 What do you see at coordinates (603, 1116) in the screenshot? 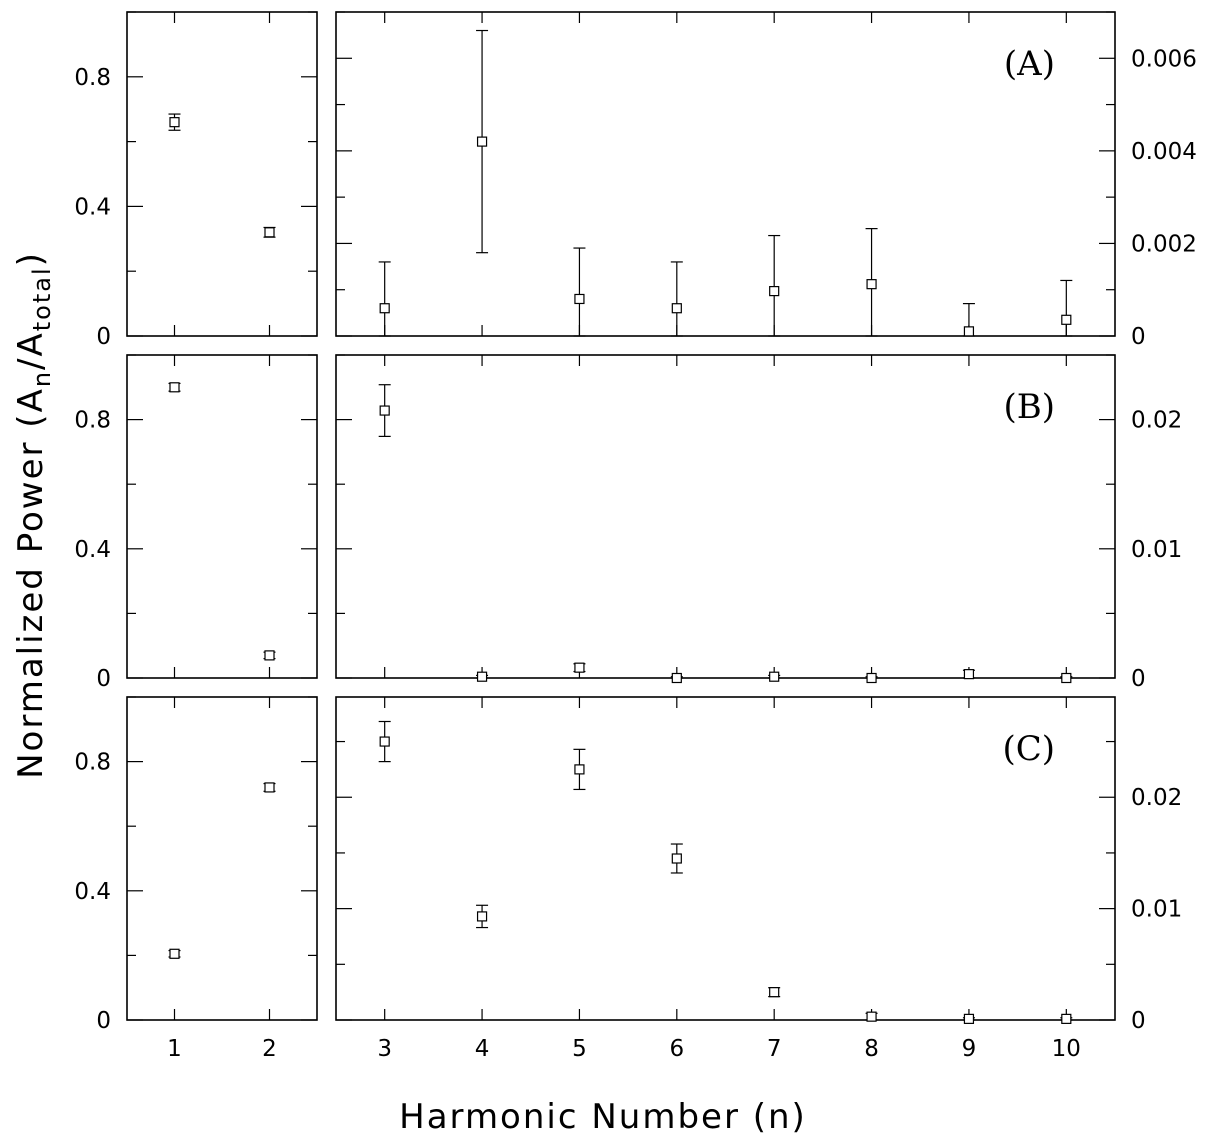
I see `x-axis-title: Harmonic Number (n)` at bounding box center [603, 1116].